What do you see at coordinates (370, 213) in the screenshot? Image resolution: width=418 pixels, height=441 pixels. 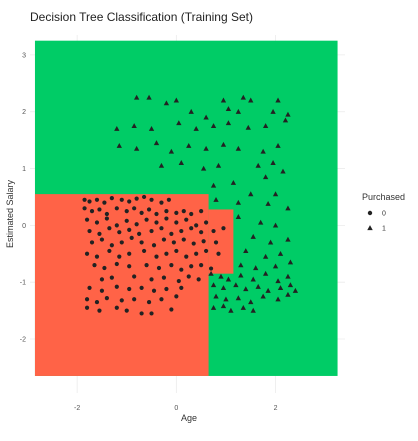 I see `legend-key-circle` at bounding box center [370, 213].